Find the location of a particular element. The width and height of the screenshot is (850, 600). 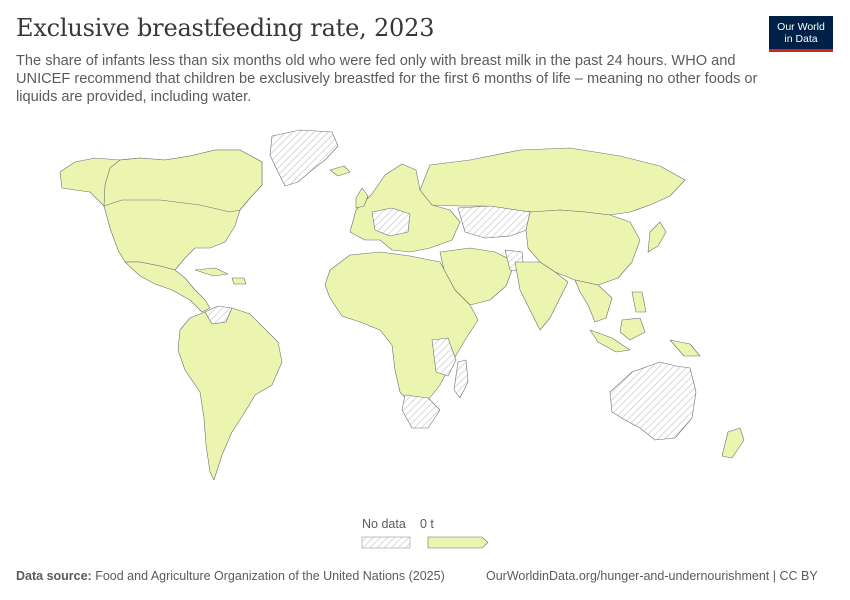

country-borneo is located at coordinates (632, 329).